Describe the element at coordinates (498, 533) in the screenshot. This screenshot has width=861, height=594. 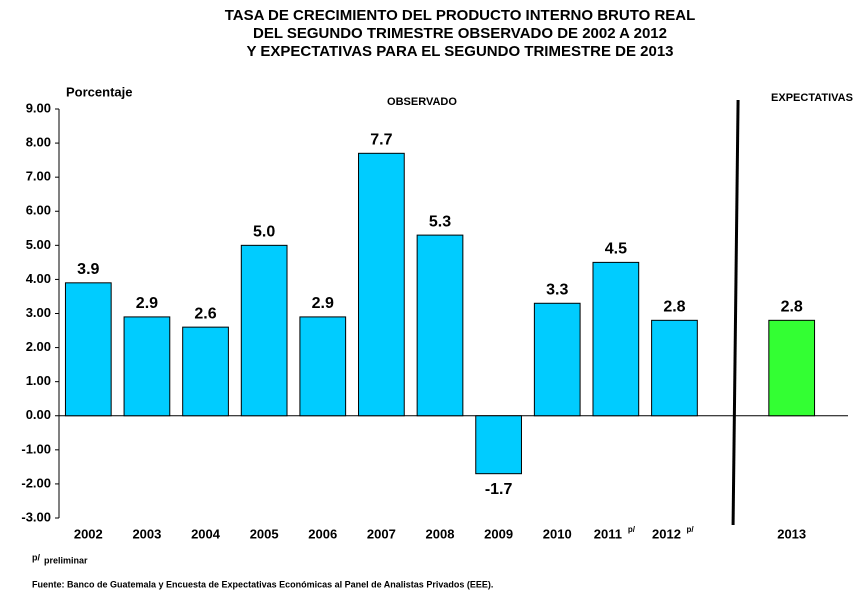
I see `x-tick-label: 2009` at that location.